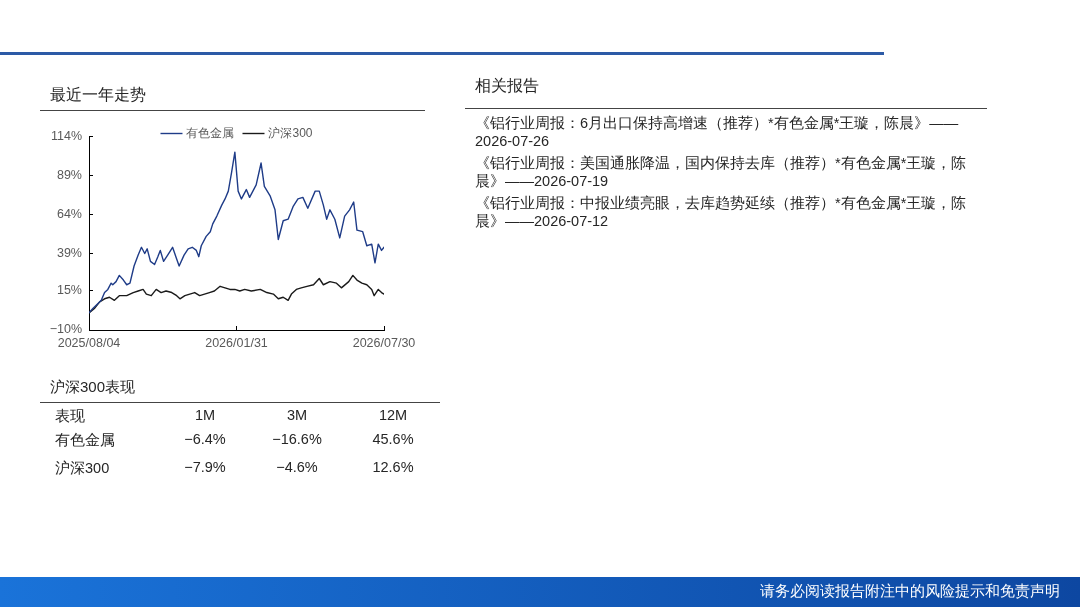 The image size is (1080, 607). Describe the element at coordinates (205, 467) in the screenshot. I see `text: −7.9%` at that location.